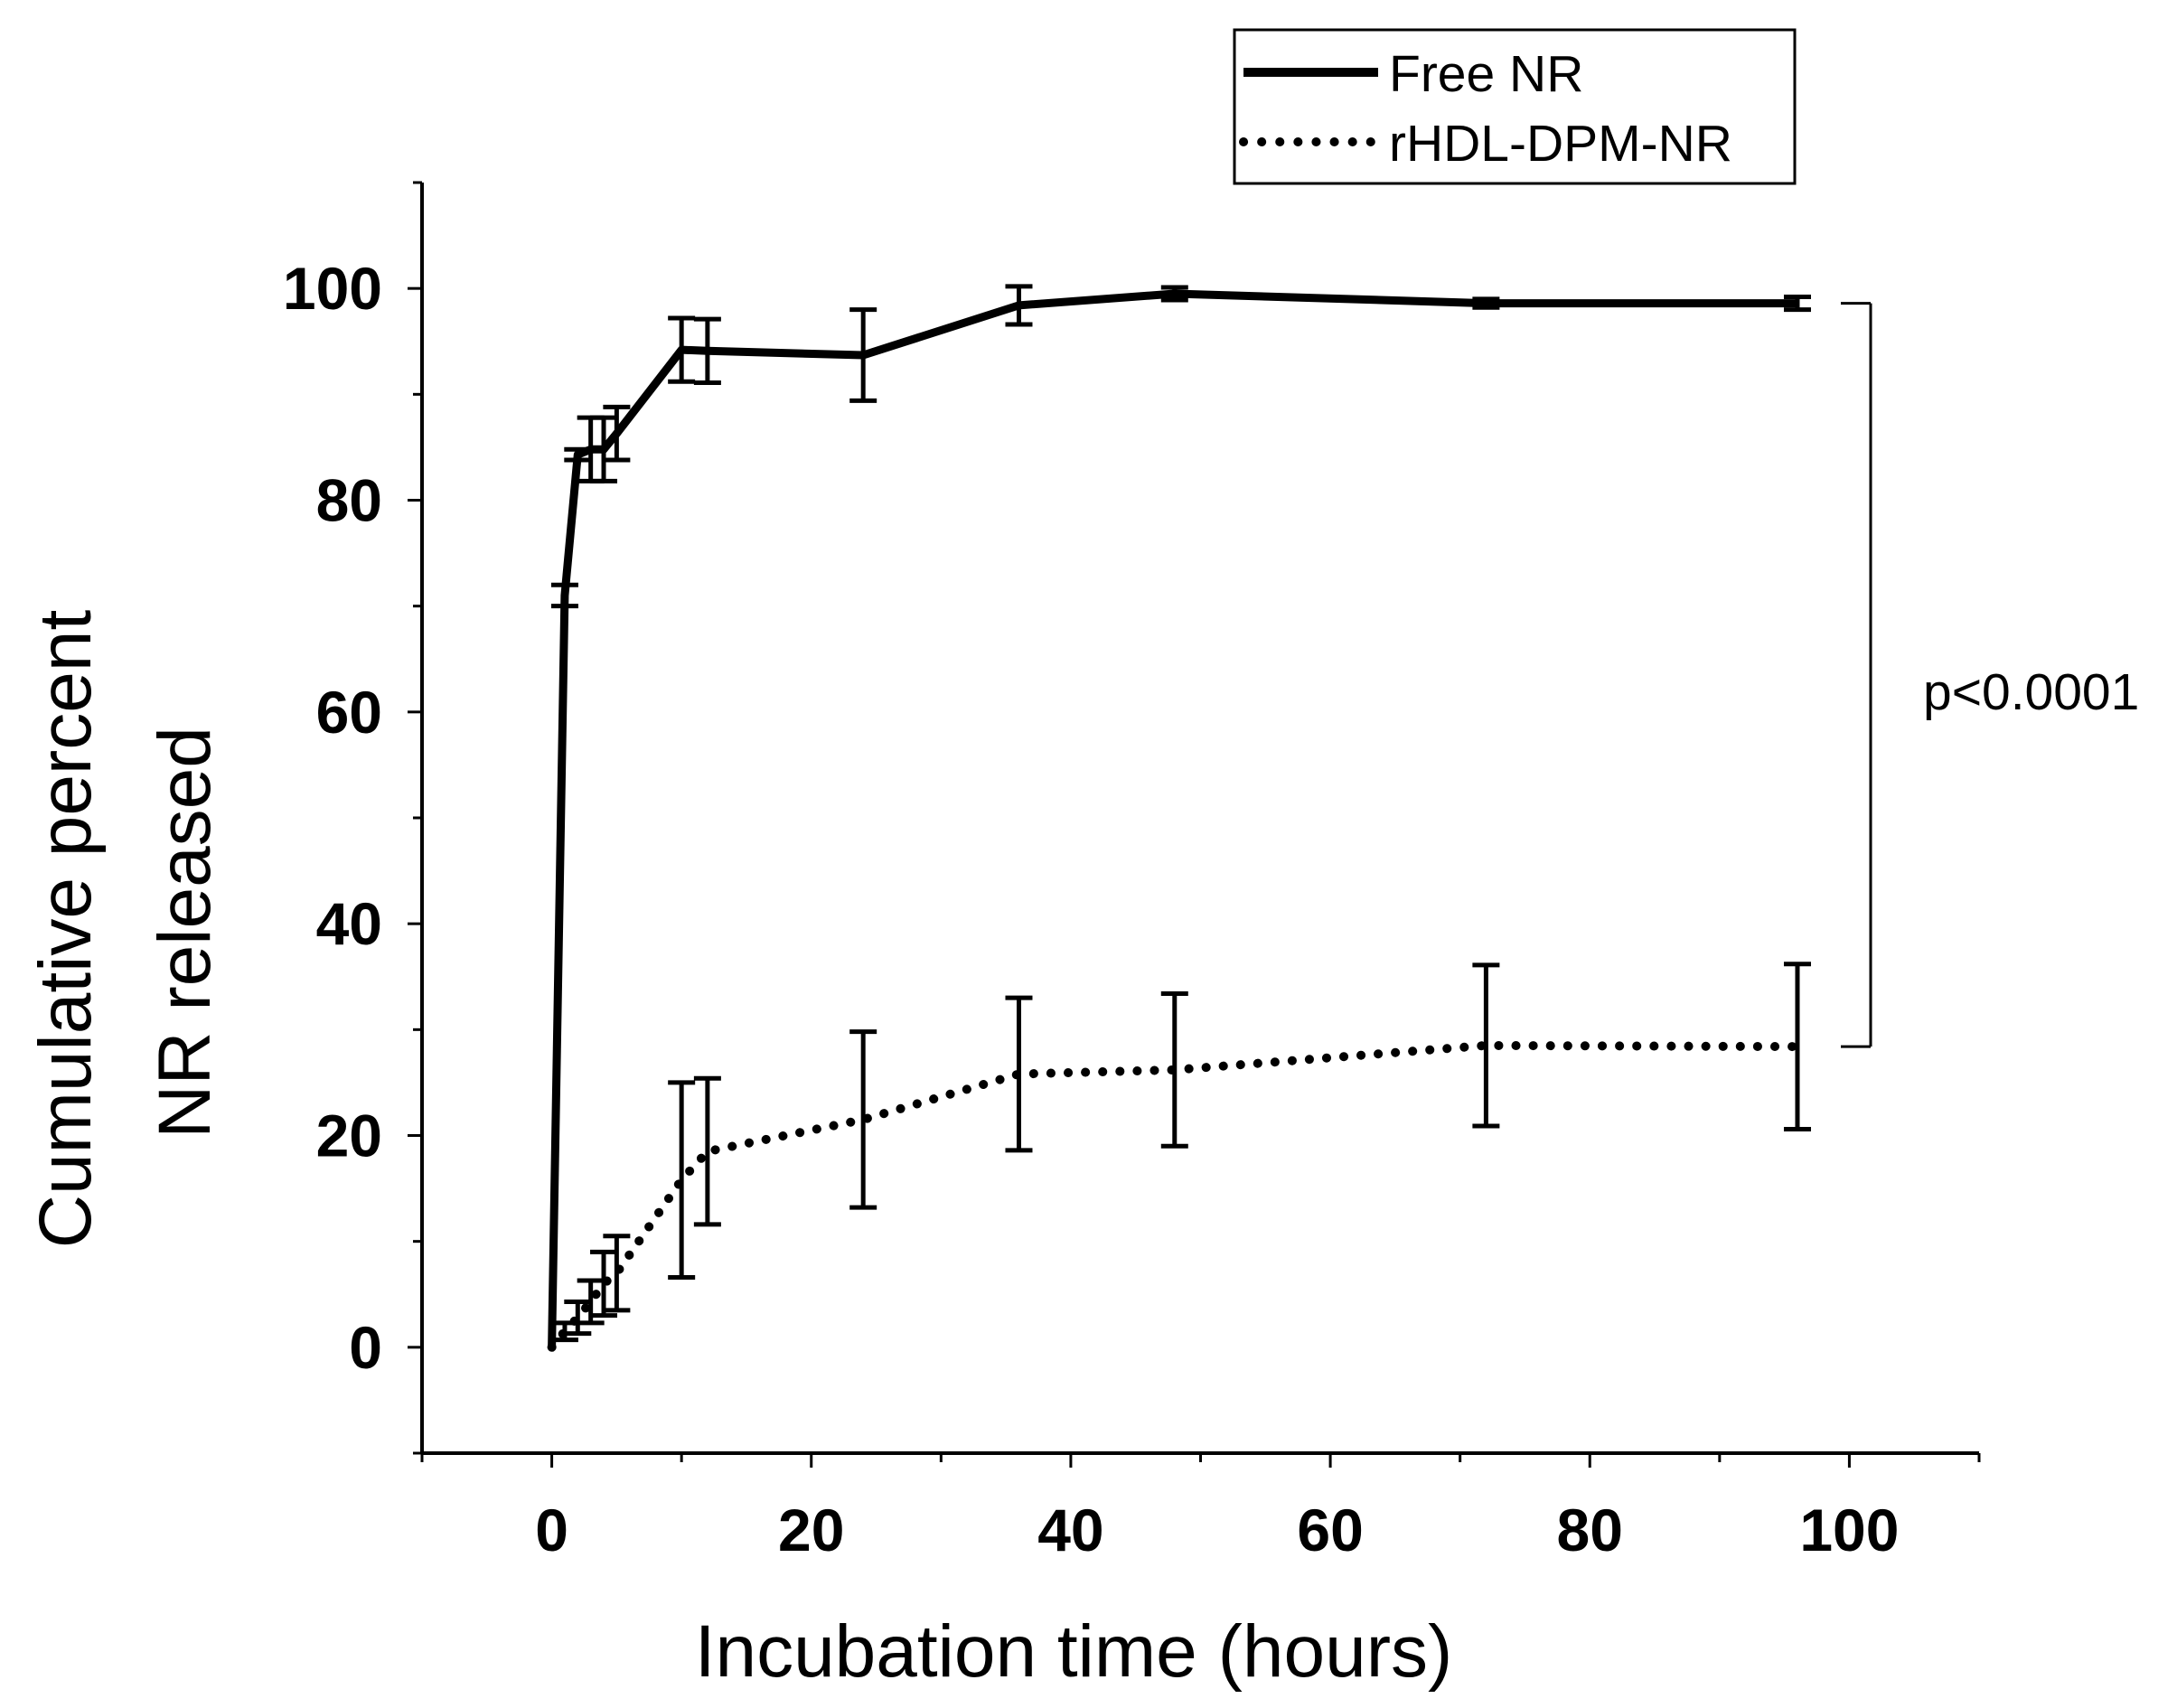 This screenshot has width=2177, height=1708. Describe the element at coordinates (332, 288) in the screenshot. I see `y-tick-label: 100` at that location.